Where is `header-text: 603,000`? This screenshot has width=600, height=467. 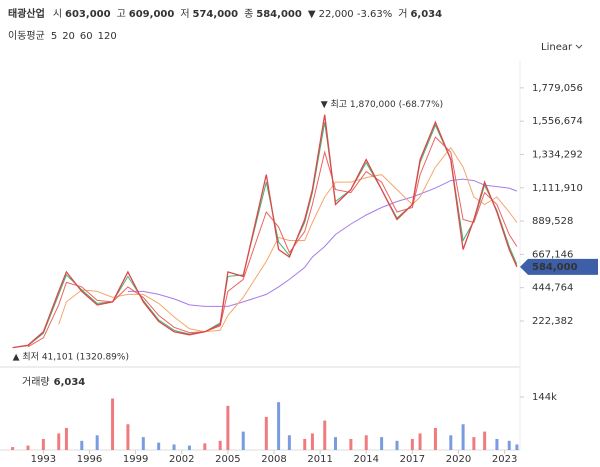 header-text: 603,000 is located at coordinates (88, 14).